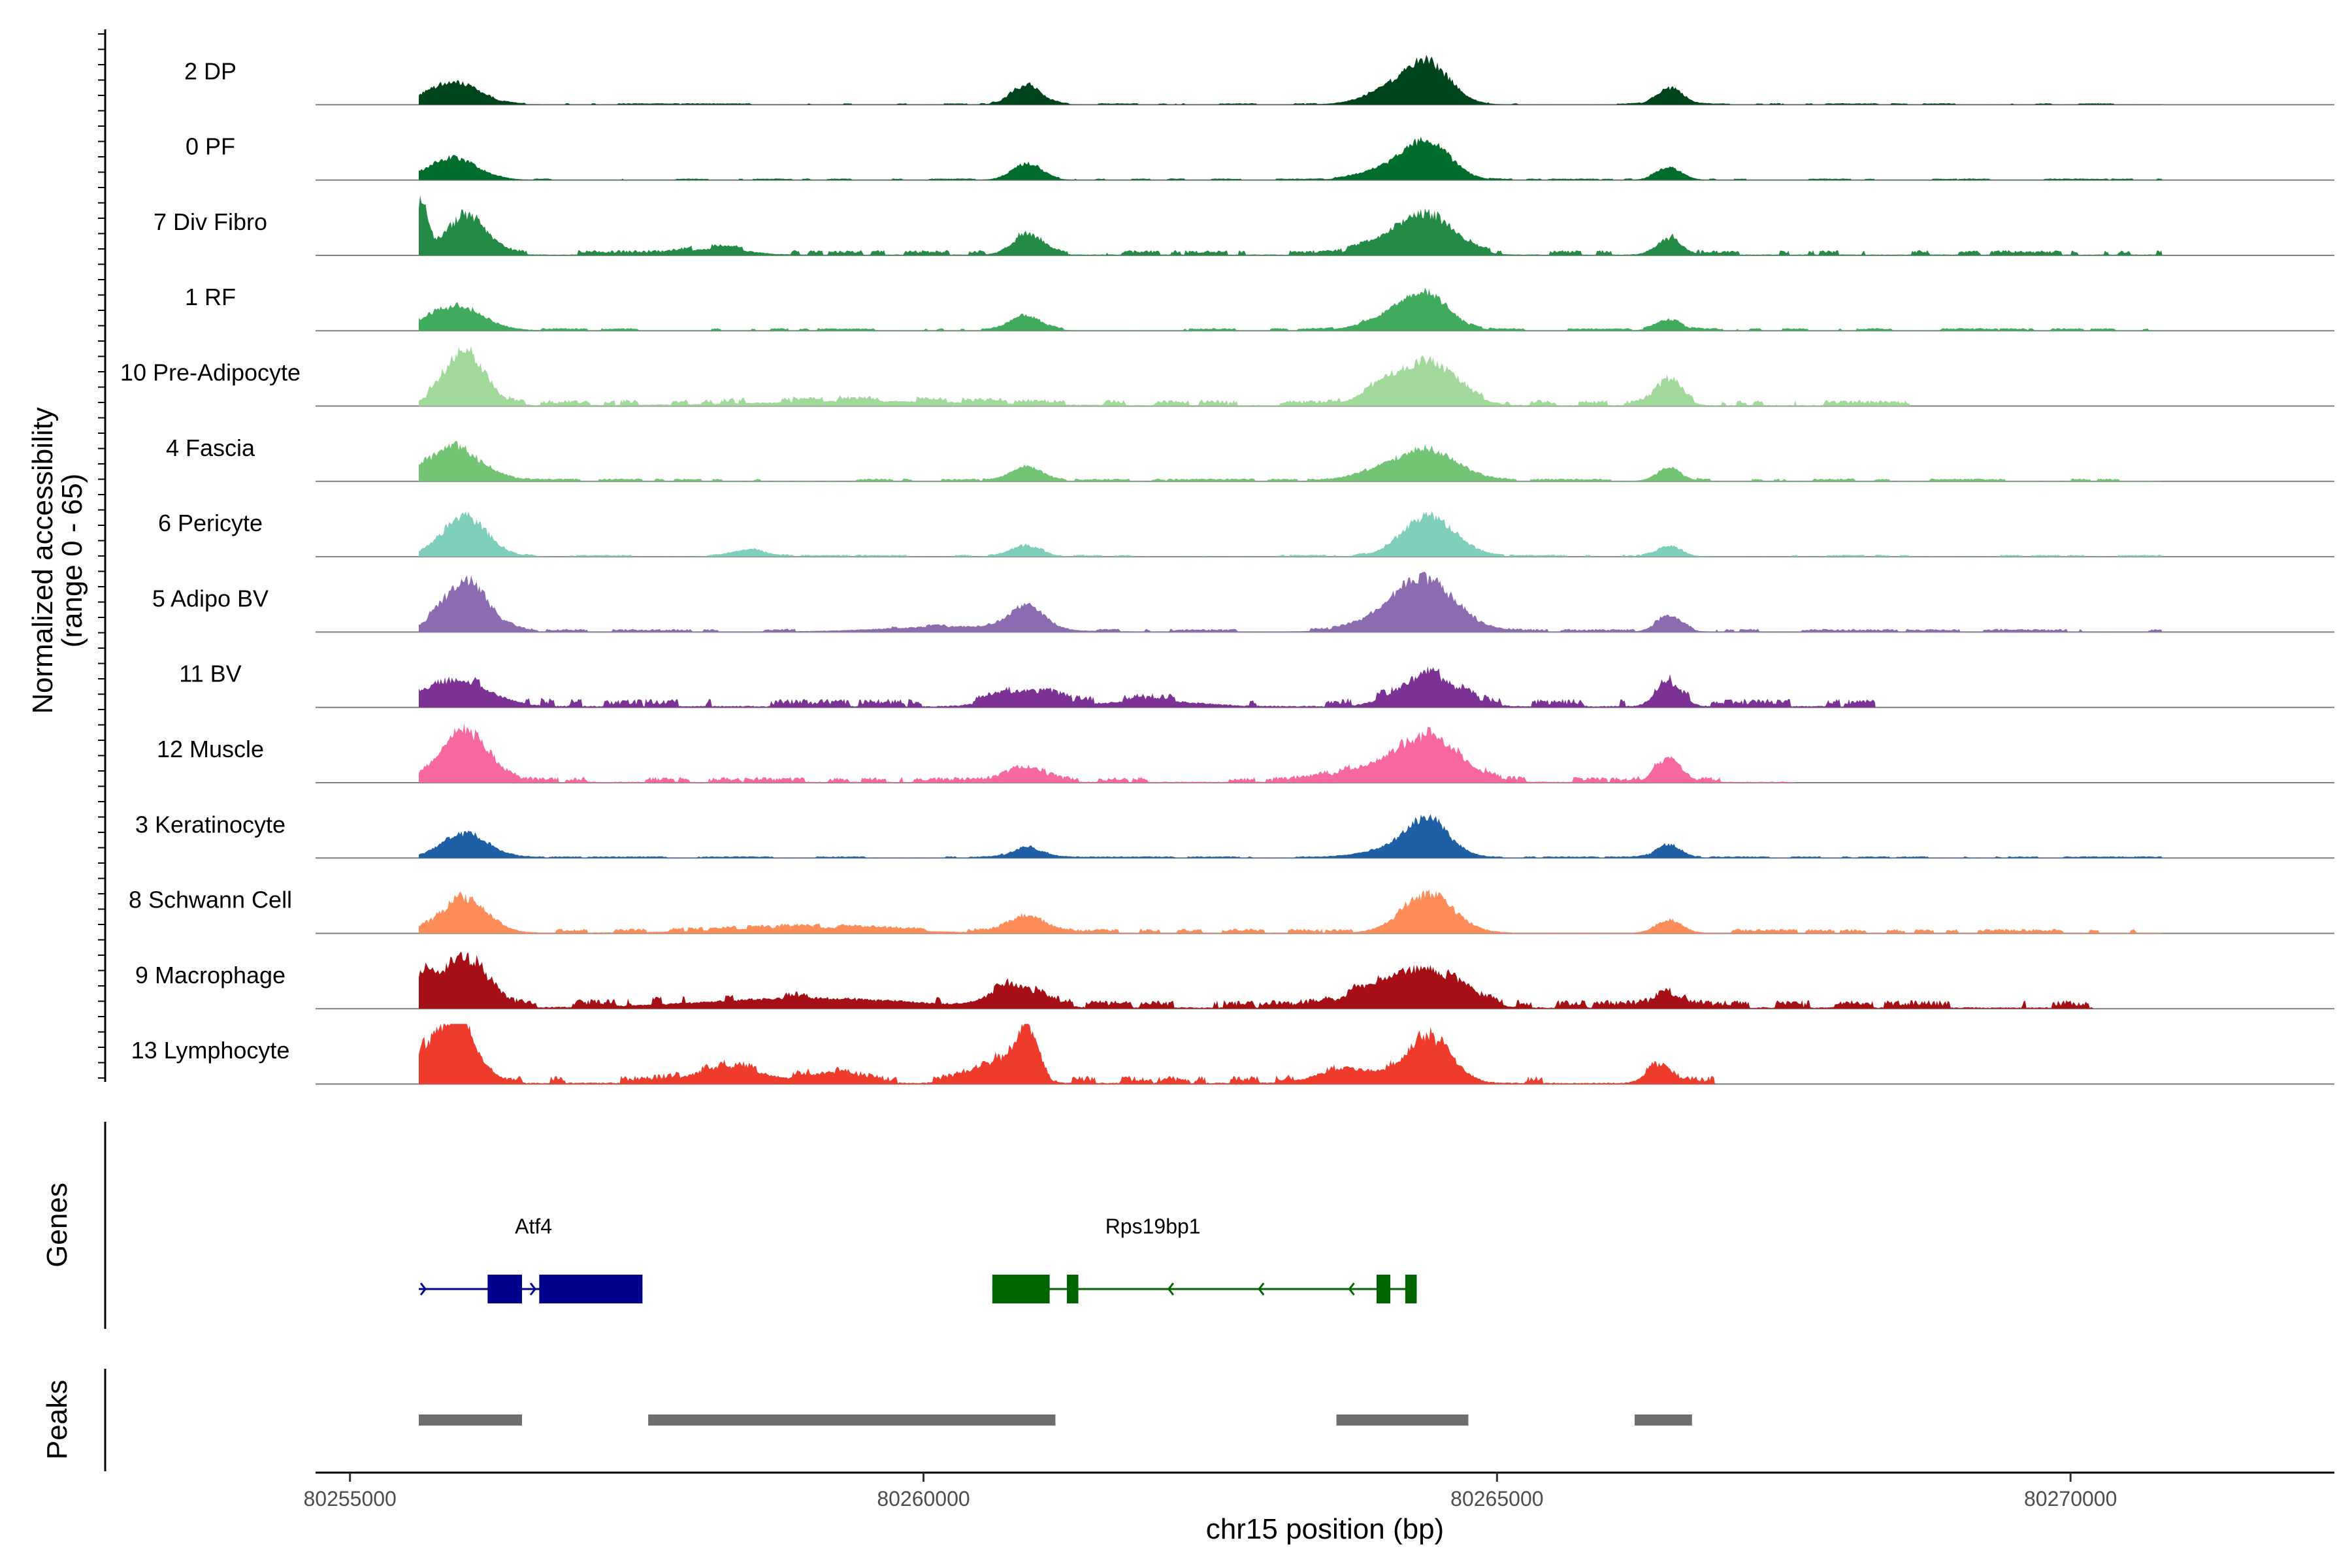 Image resolution: width=2352 pixels, height=1568 pixels. What do you see at coordinates (210, 1050) in the screenshot?
I see `track-label: 13 Lymphocyte` at bounding box center [210, 1050].